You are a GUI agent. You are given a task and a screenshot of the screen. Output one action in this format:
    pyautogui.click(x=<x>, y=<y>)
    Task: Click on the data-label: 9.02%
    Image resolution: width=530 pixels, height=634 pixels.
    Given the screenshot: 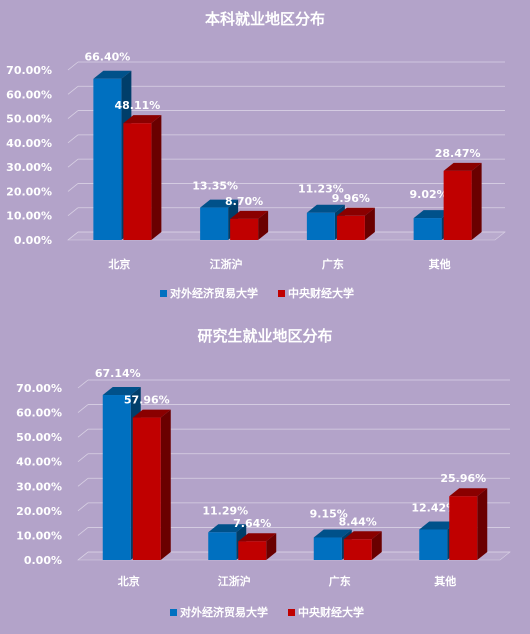 What is the action you would take?
    pyautogui.click(x=429, y=194)
    